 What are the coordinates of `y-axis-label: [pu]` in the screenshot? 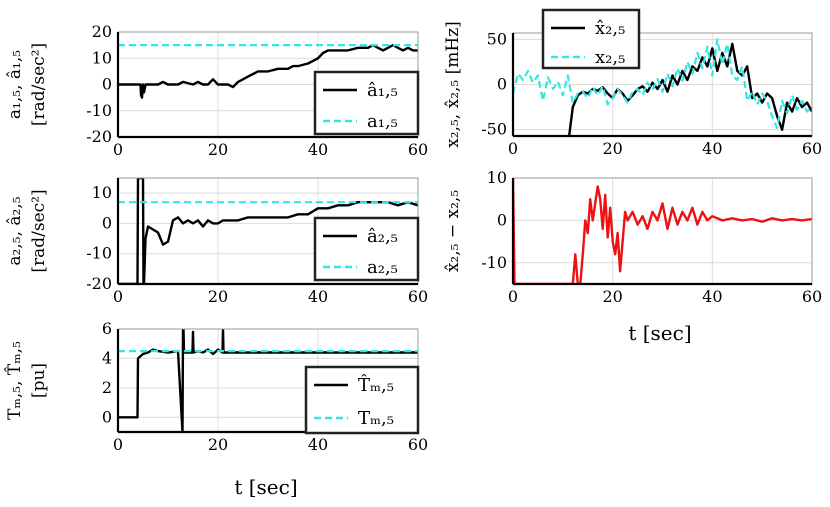 It's located at (39, 380).